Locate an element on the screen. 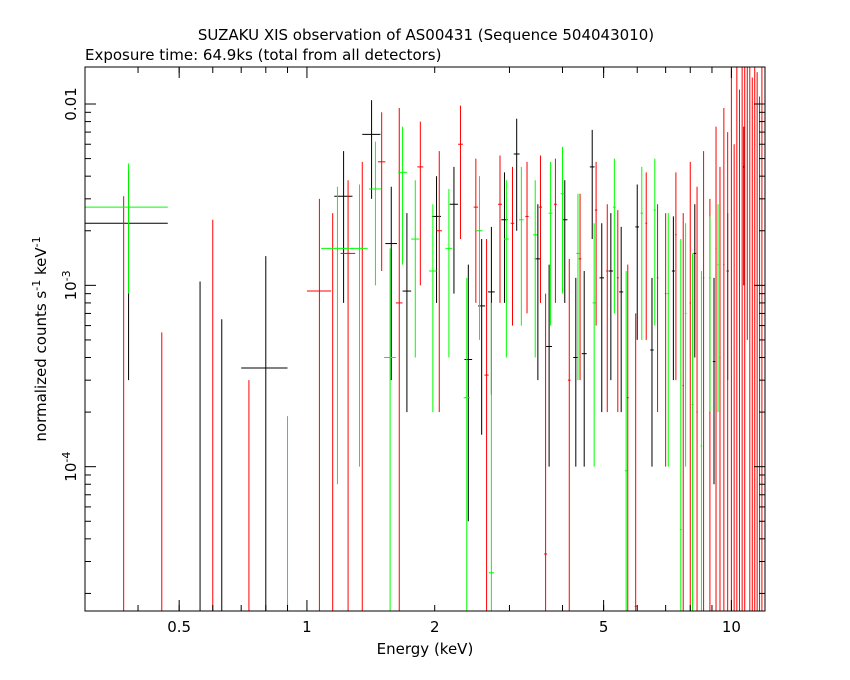 This screenshot has height=680, width=850. y-tick-mantissa: 10 is located at coordinates (71, 290).